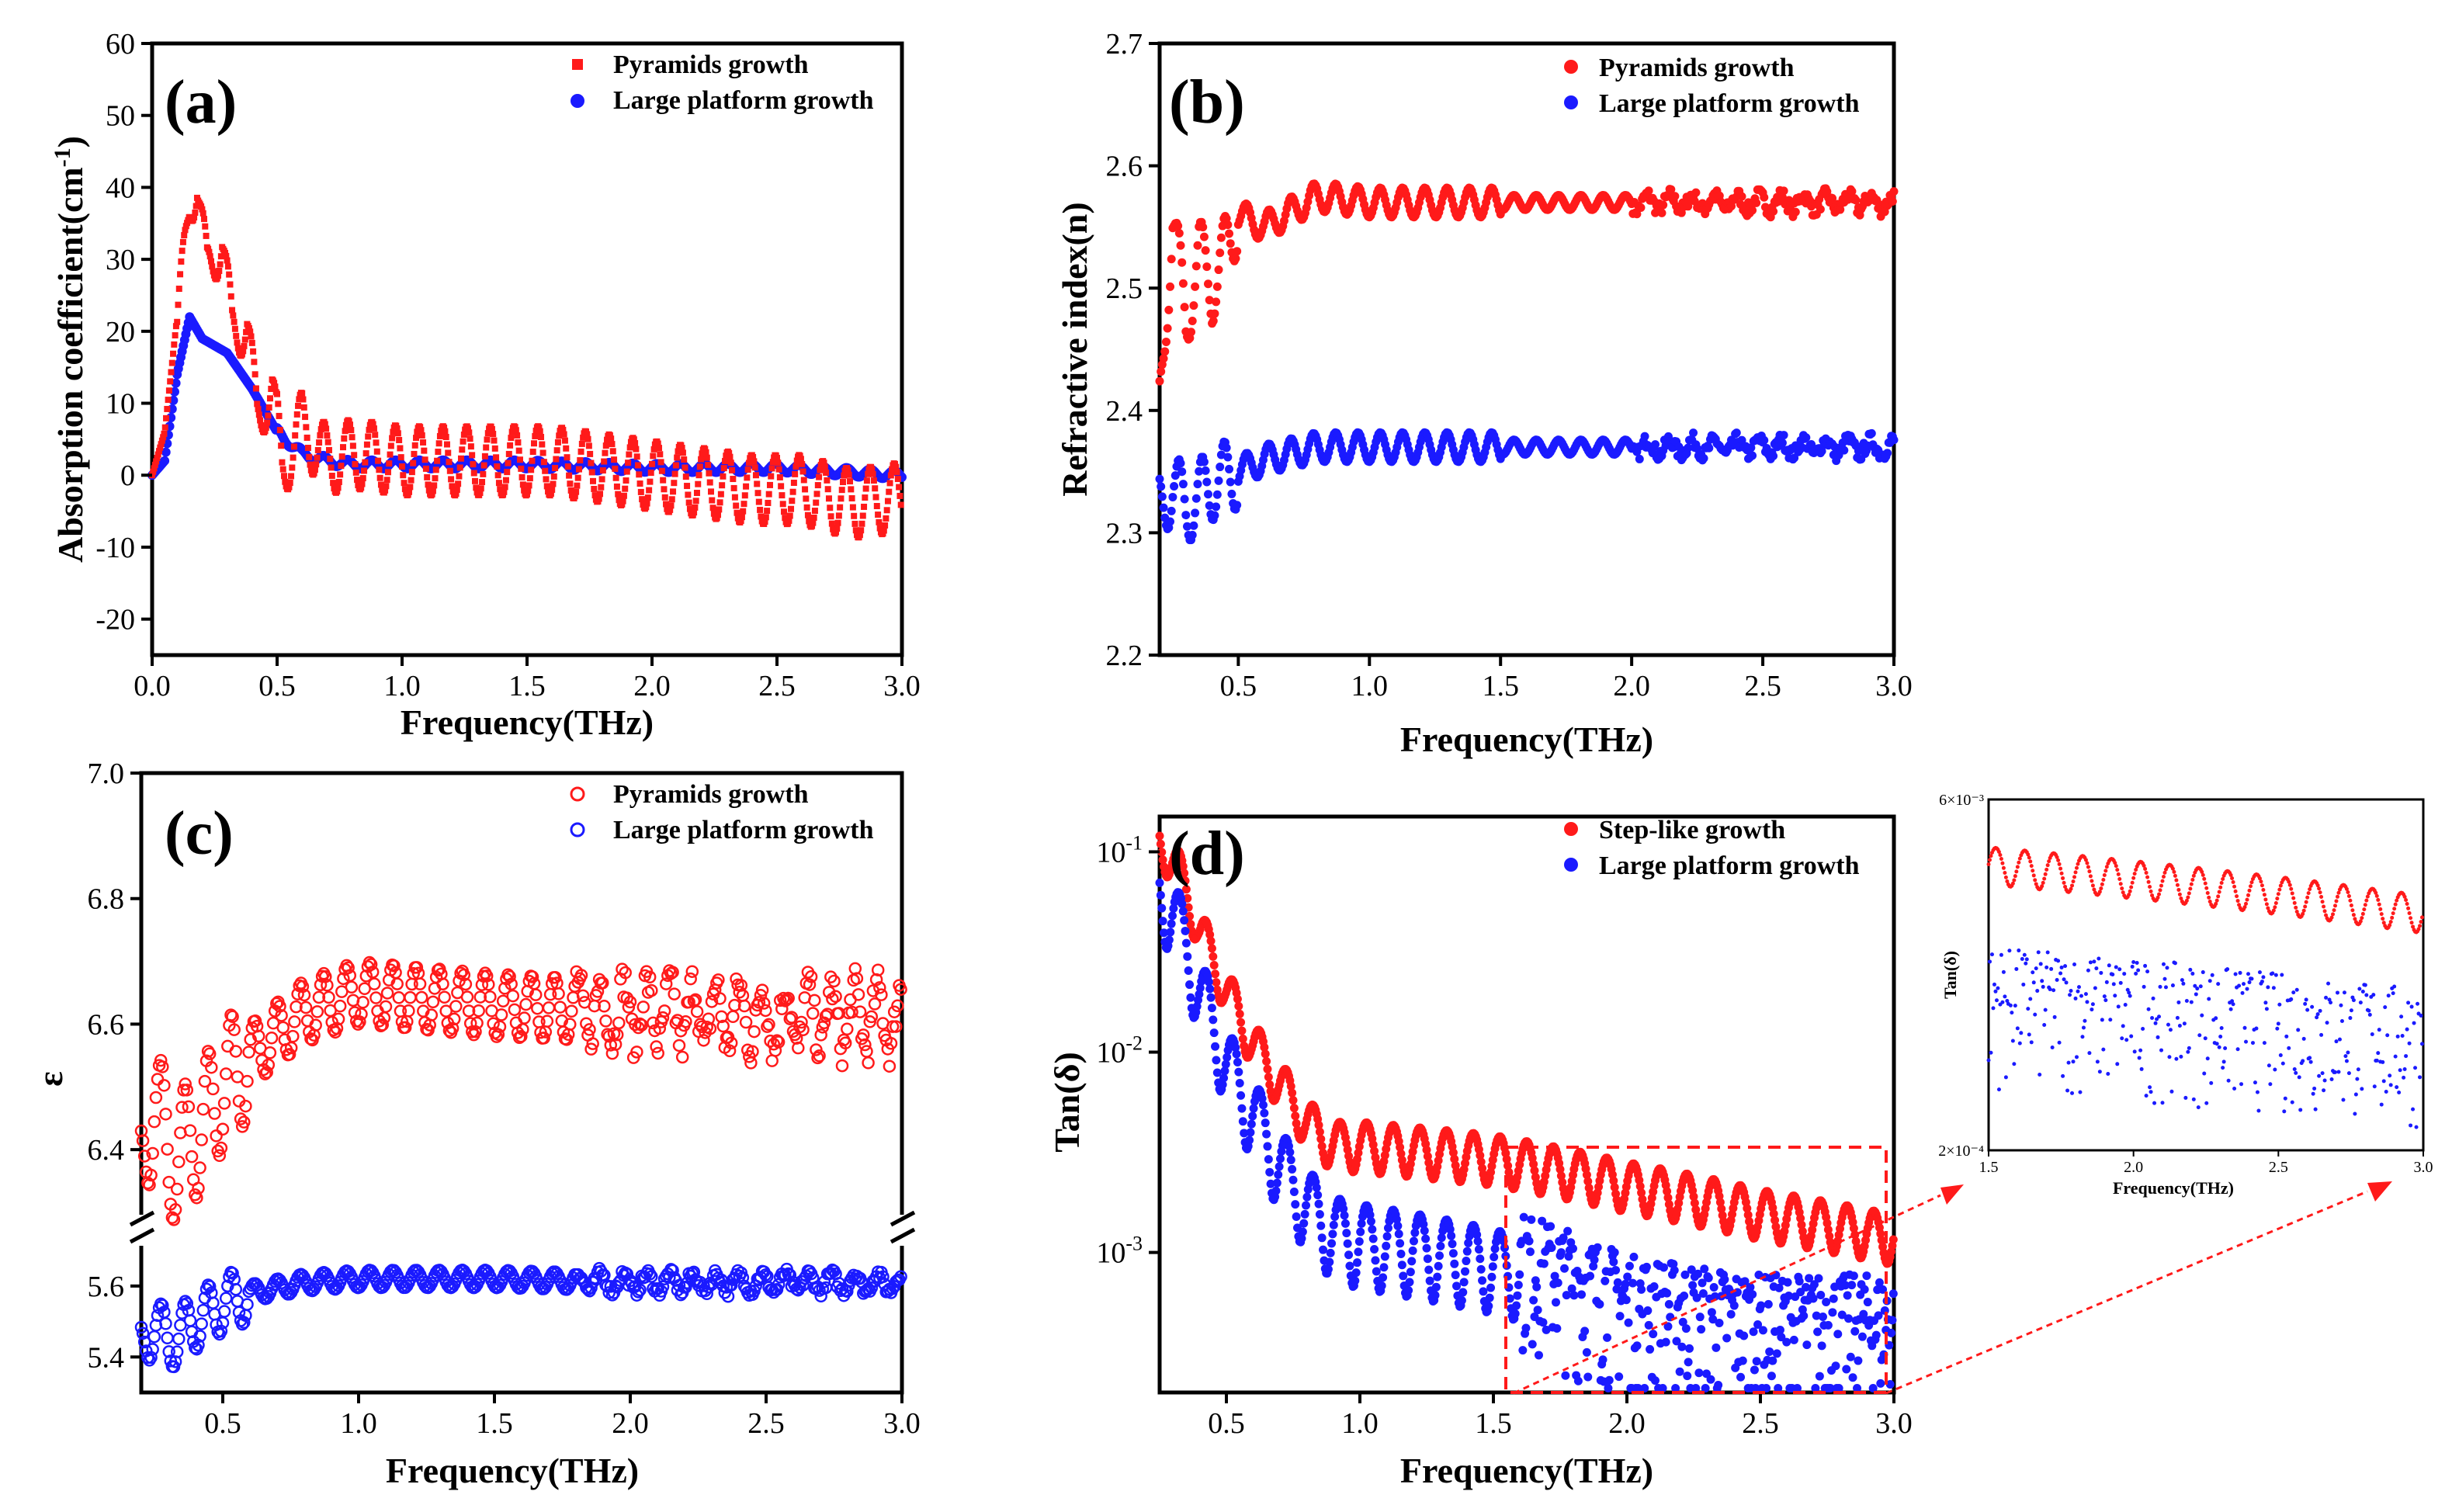 The width and height of the screenshot is (2452, 1512). Describe the element at coordinates (1760, 1423) in the screenshot. I see `panel-d-xtick-label-4: 2.5` at that location.